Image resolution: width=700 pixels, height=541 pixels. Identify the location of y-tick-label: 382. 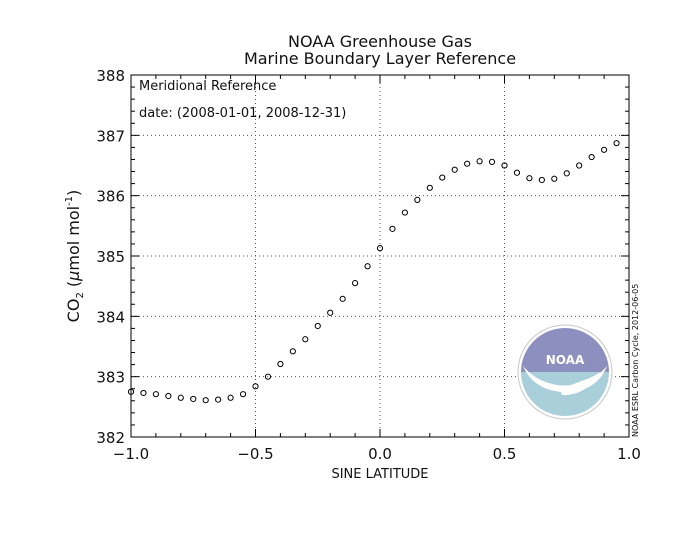
(110, 438).